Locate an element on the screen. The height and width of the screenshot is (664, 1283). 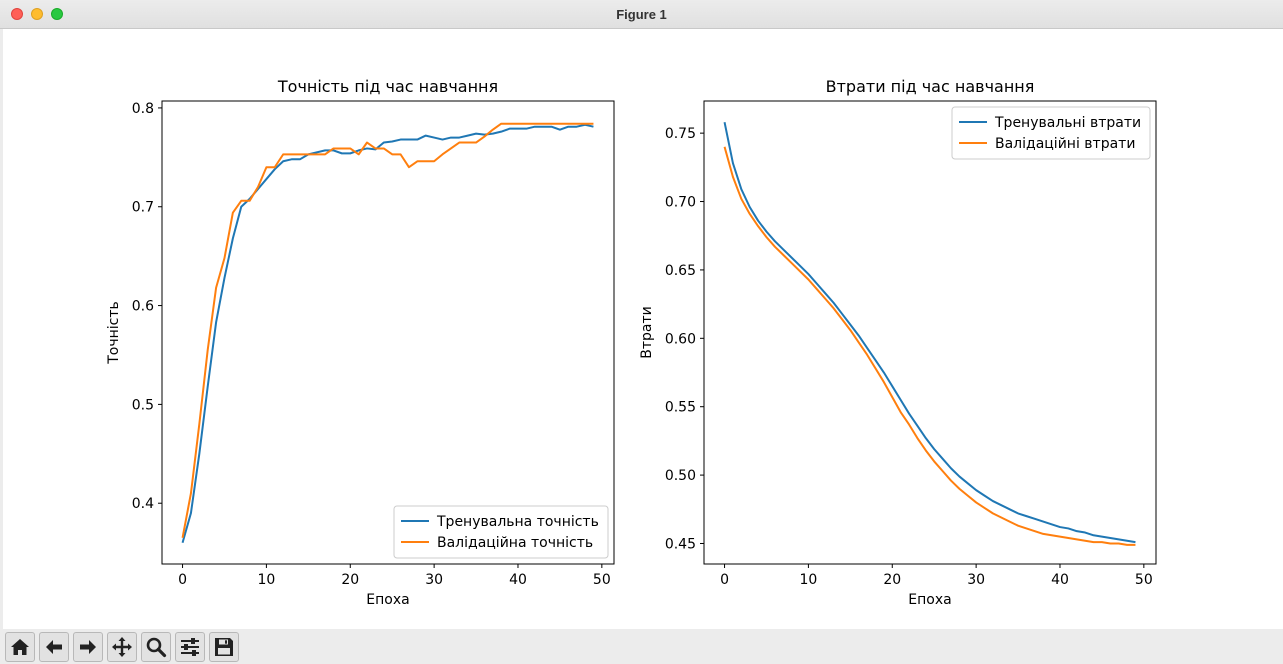
y-tick-label-0-4: 0.8 is located at coordinates (143, 109).